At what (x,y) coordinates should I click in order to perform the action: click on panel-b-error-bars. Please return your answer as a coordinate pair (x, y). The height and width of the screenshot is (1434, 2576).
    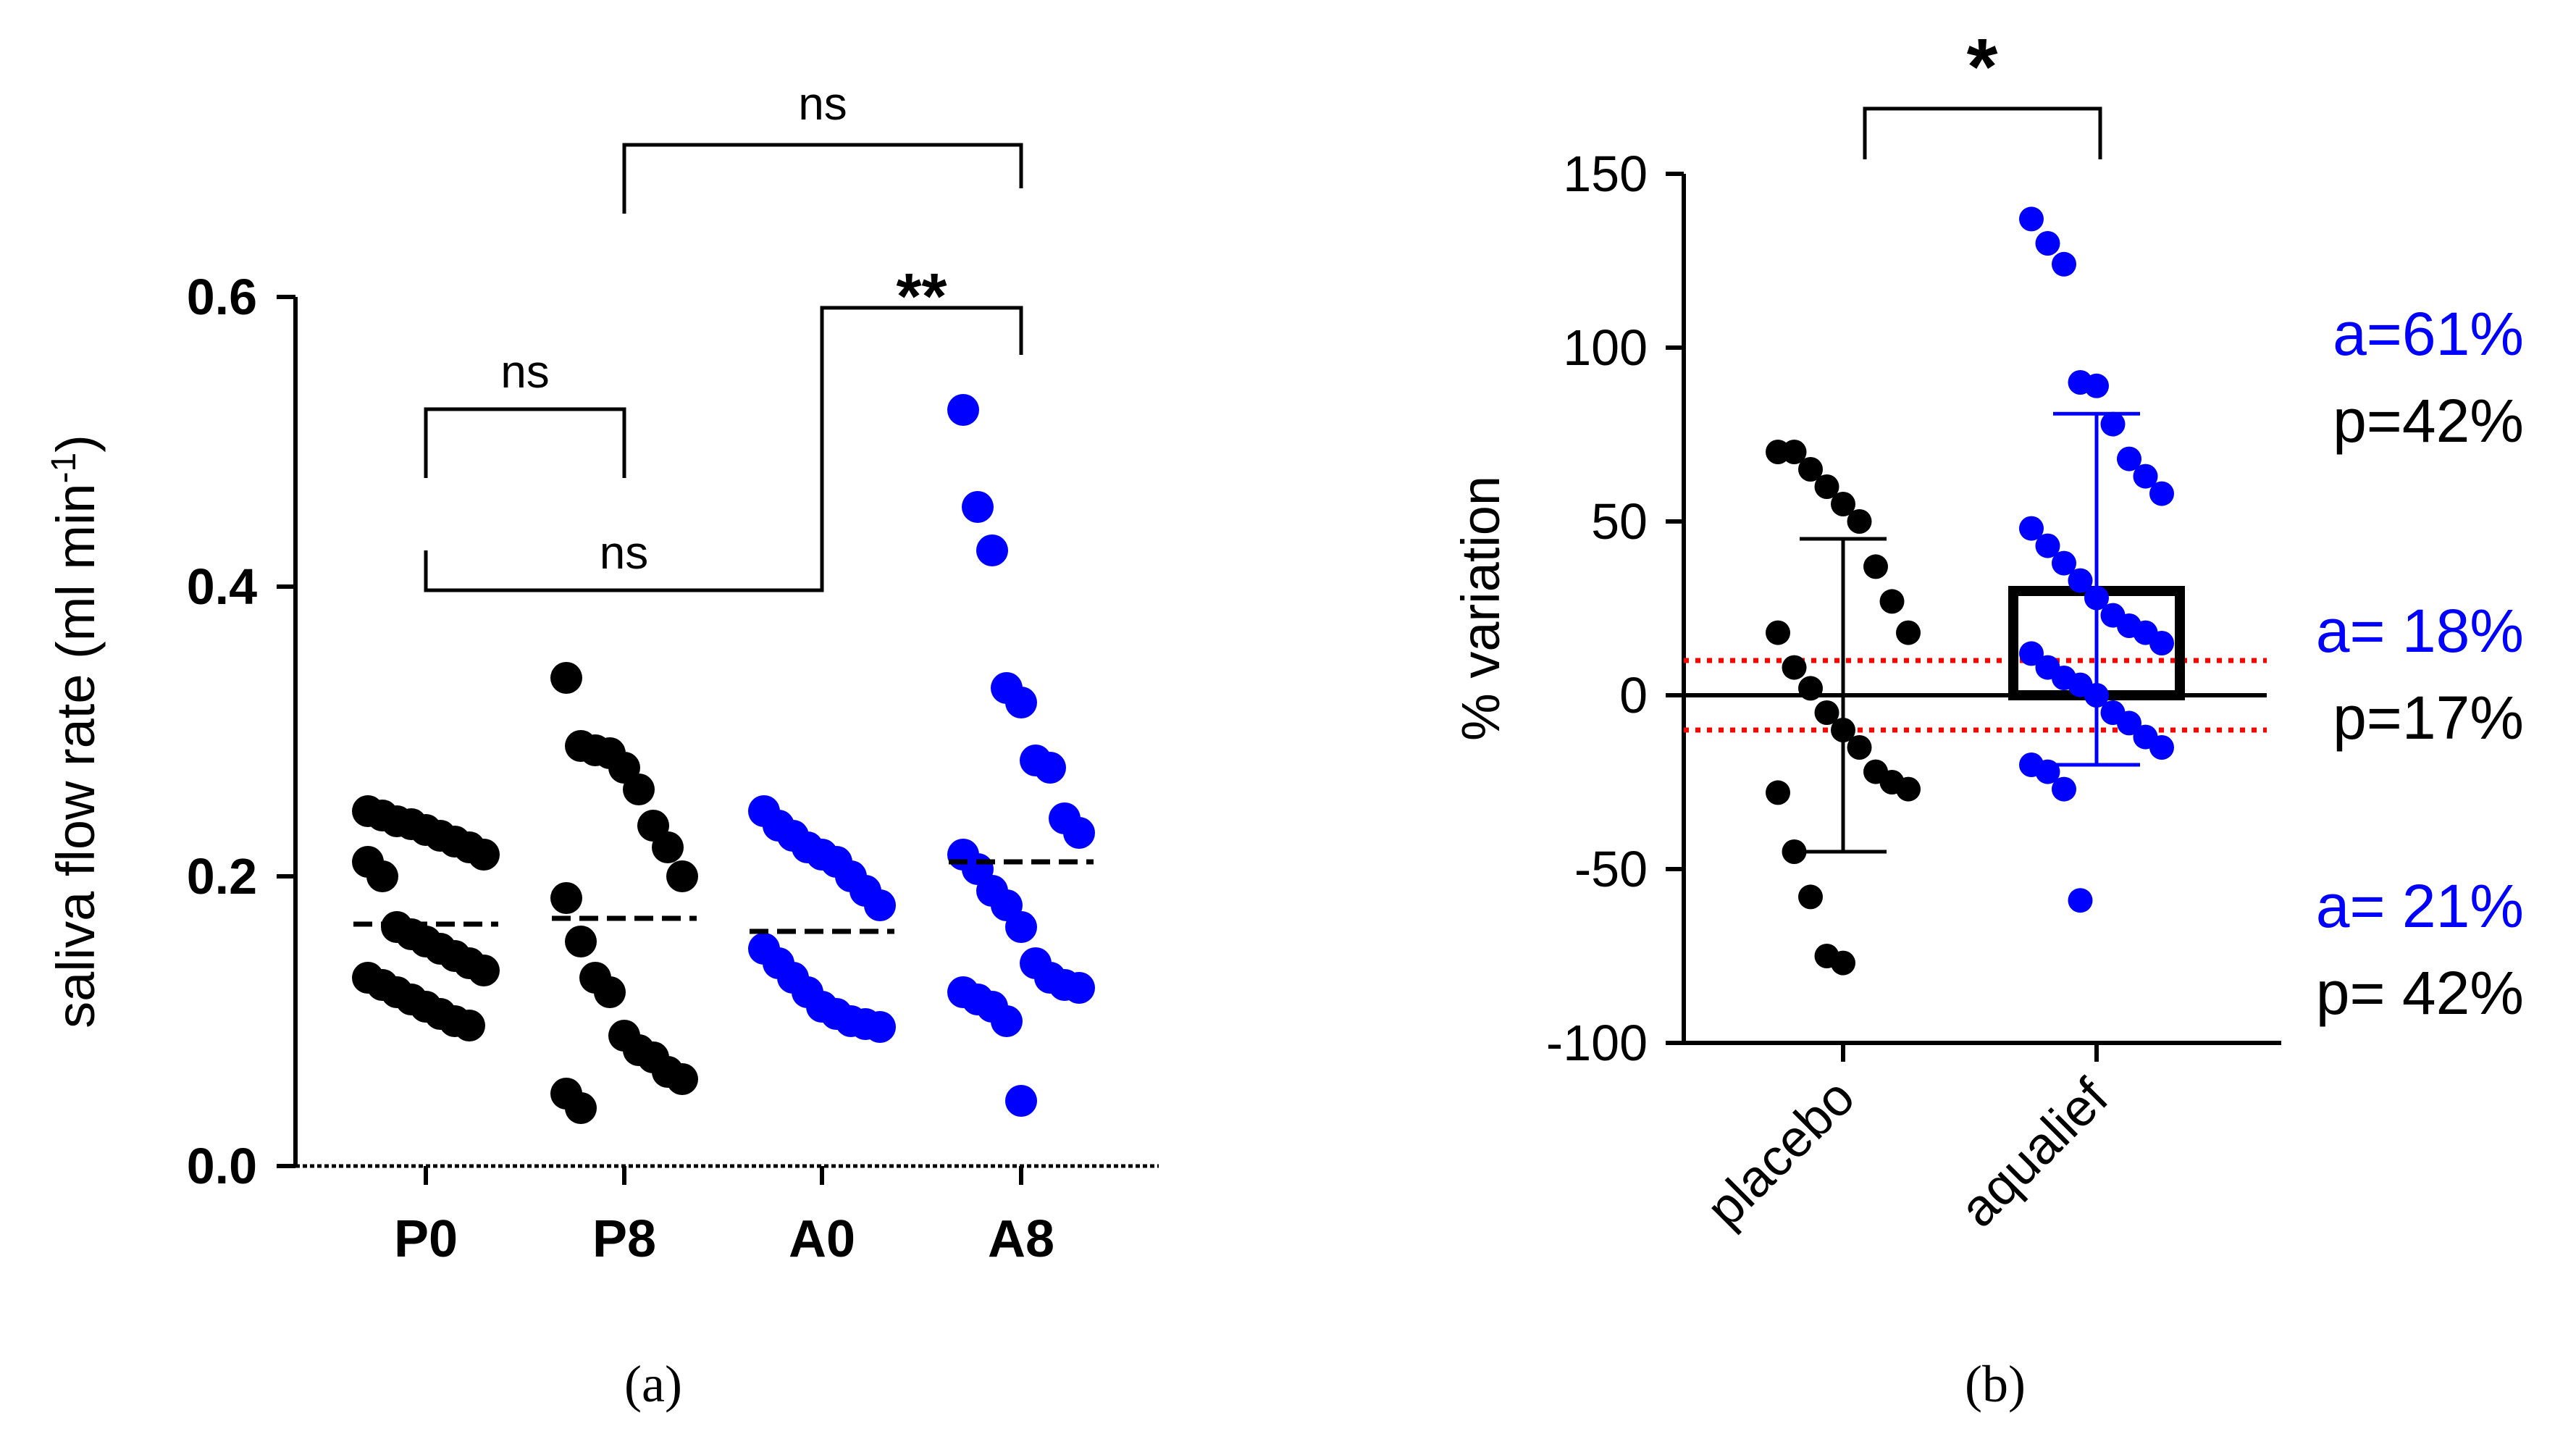
    Looking at the image, I should click on (1970, 632).